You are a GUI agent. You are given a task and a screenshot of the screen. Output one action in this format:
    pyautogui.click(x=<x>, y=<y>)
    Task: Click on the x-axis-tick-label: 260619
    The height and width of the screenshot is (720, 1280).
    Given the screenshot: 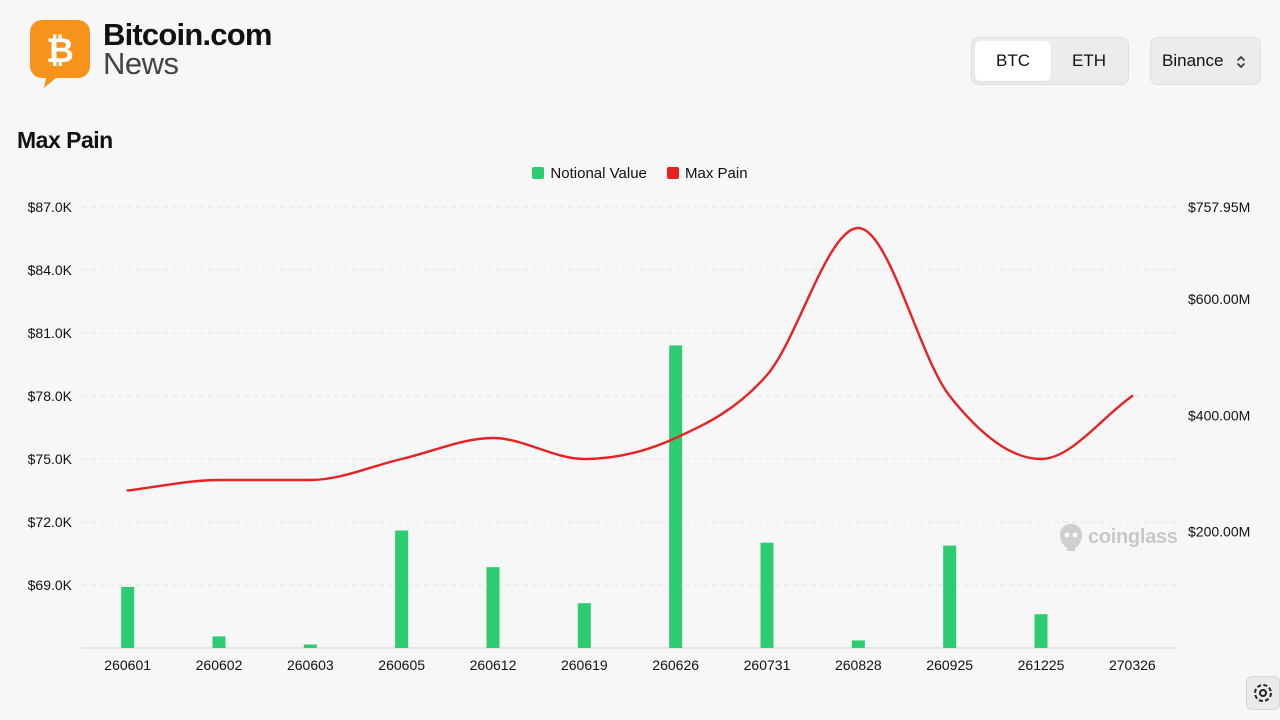 What is the action you would take?
    pyautogui.click(x=584, y=665)
    